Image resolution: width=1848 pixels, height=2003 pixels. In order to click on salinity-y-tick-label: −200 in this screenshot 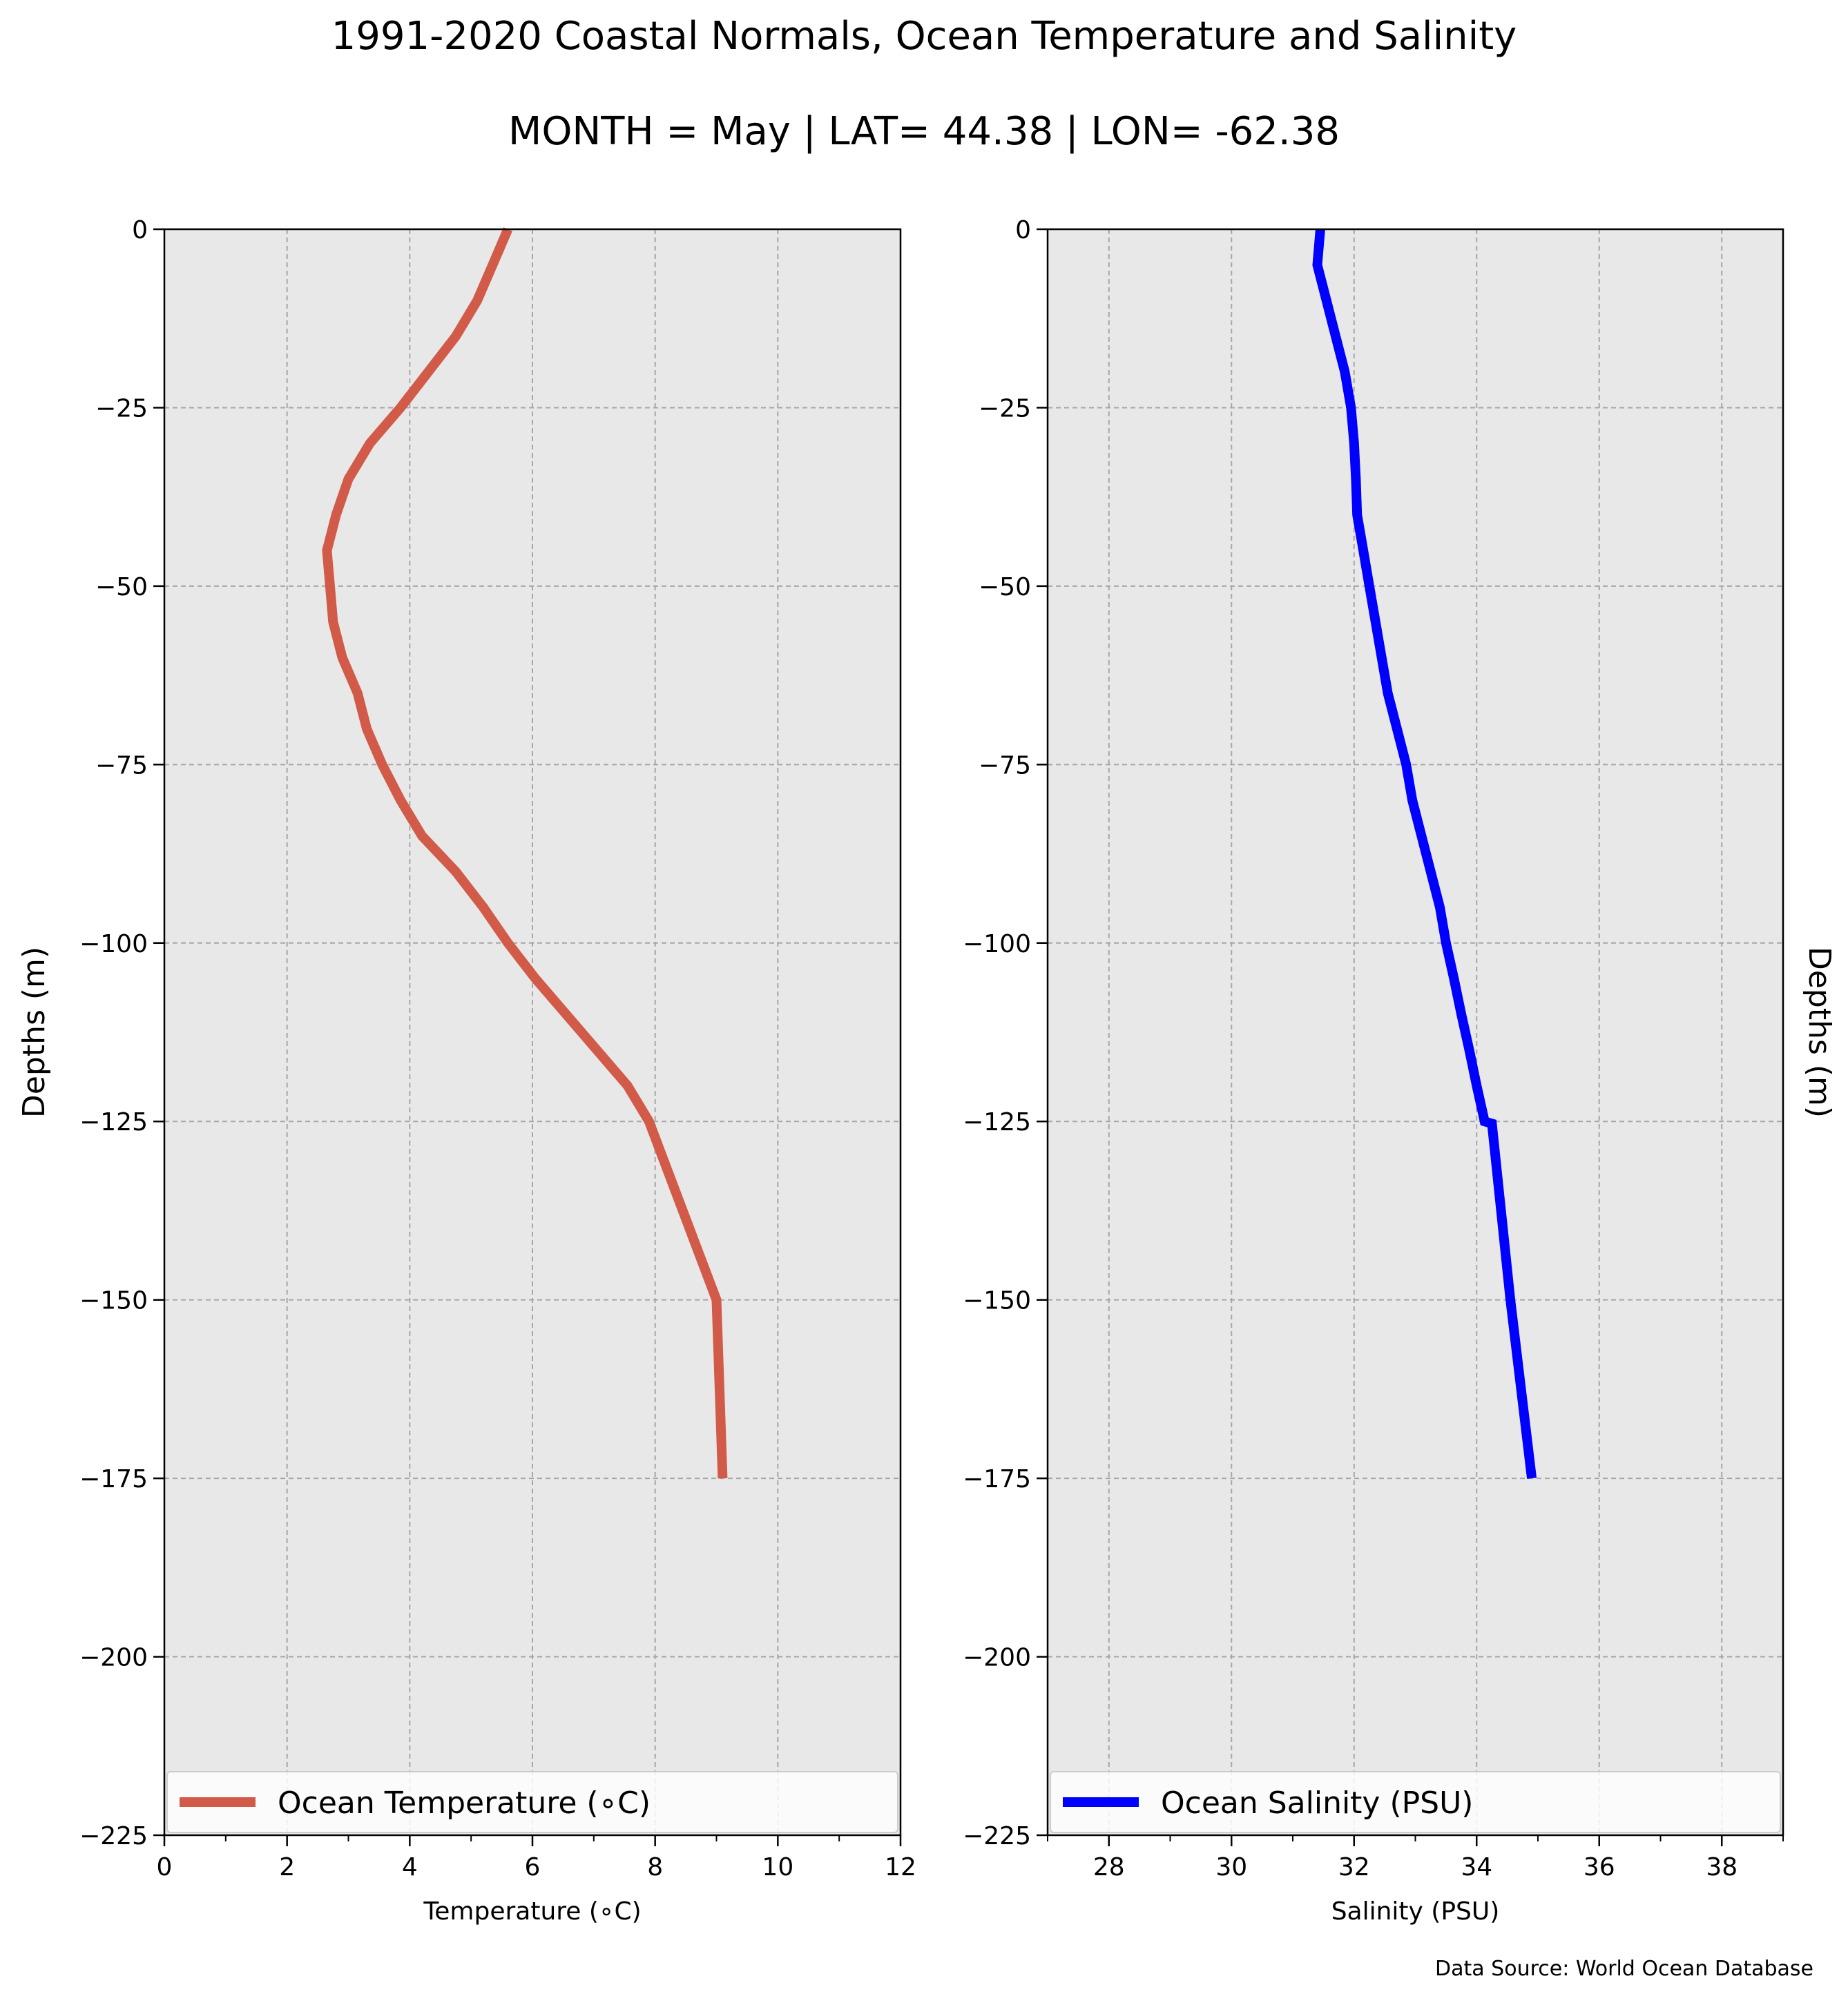, I will do `click(997, 1658)`.